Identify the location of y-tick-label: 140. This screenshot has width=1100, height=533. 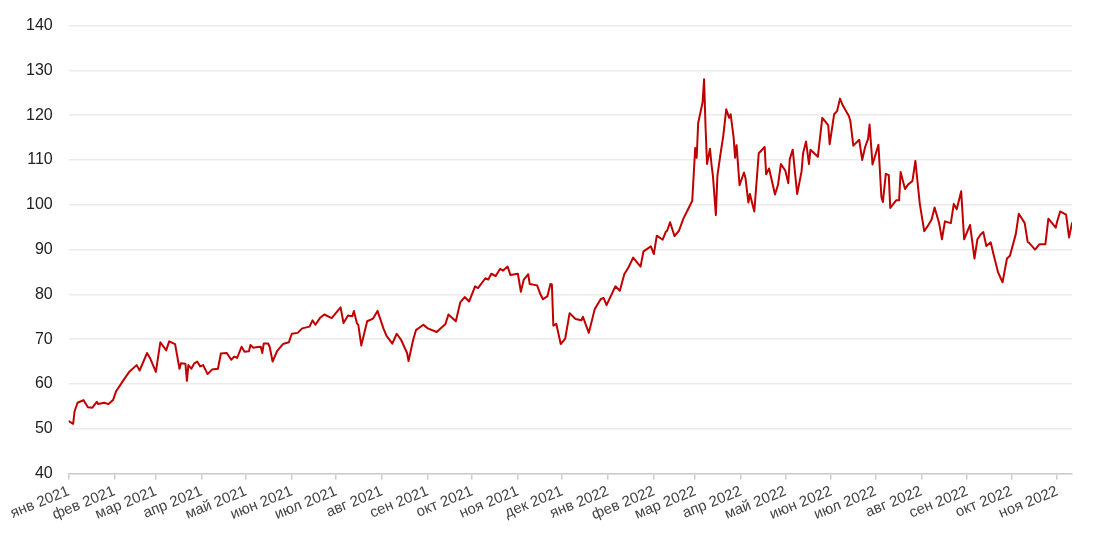
(39, 25).